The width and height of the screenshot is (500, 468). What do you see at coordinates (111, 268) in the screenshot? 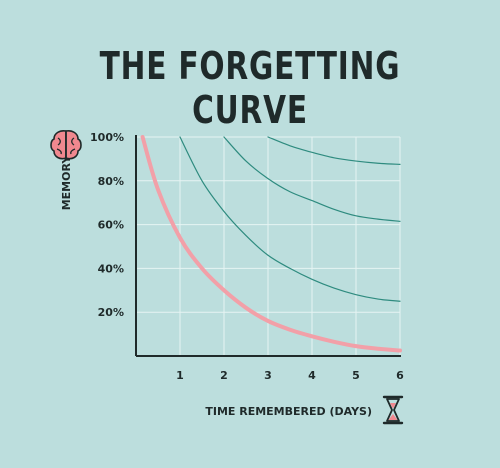
I see `y-tick-label: 40%` at bounding box center [111, 268].